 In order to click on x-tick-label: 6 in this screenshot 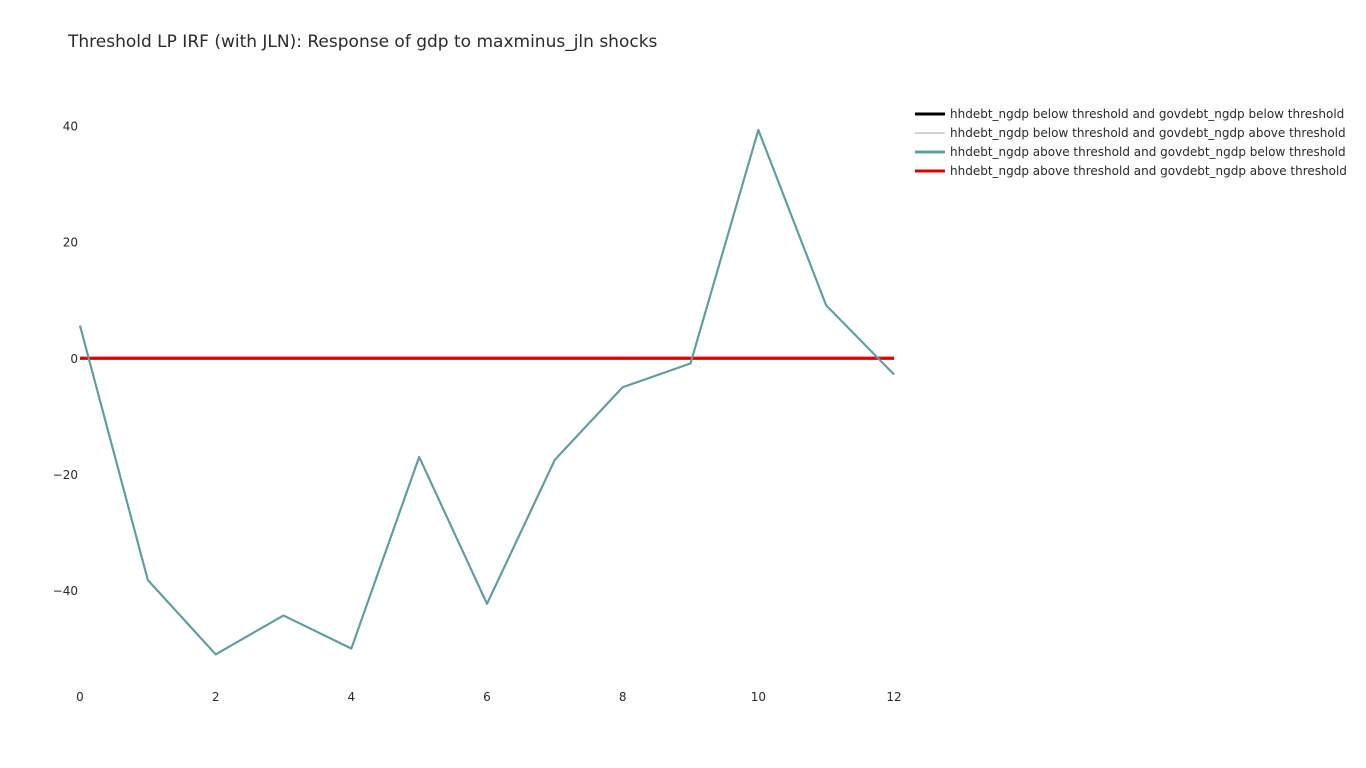, I will do `click(487, 697)`.